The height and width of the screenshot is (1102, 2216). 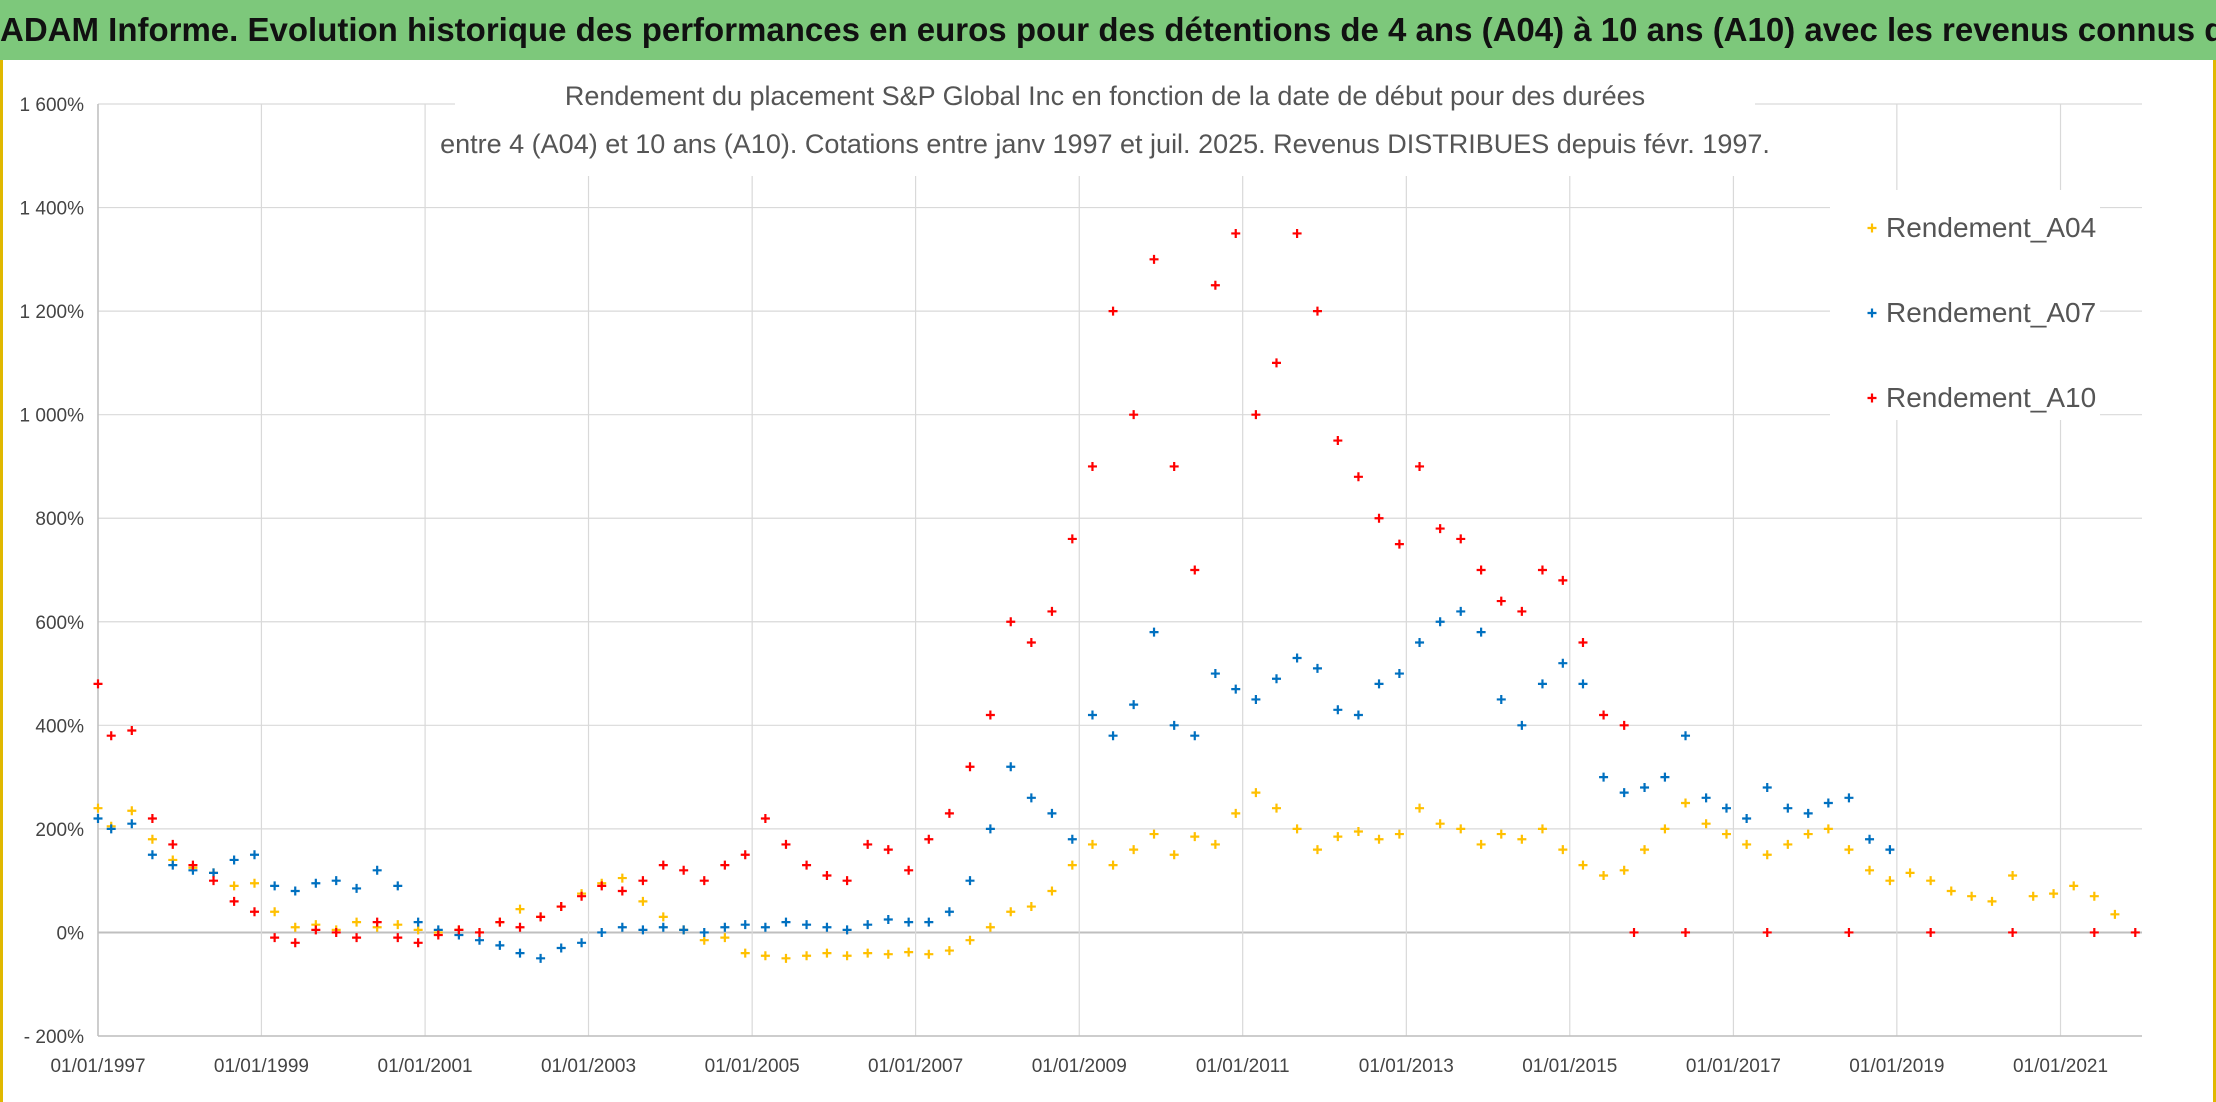 I want to click on y-tick-label: 1 000%, so click(x=52, y=416).